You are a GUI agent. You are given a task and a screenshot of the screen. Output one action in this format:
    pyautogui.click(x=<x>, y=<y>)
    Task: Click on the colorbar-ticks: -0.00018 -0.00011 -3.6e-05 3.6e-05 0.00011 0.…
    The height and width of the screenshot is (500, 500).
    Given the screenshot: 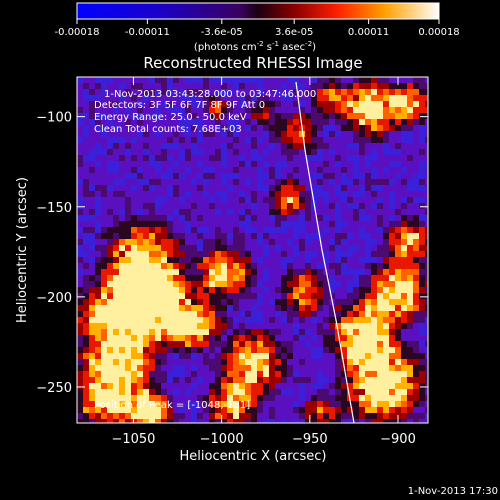 What is the action you would take?
    pyautogui.click(x=257, y=28)
    